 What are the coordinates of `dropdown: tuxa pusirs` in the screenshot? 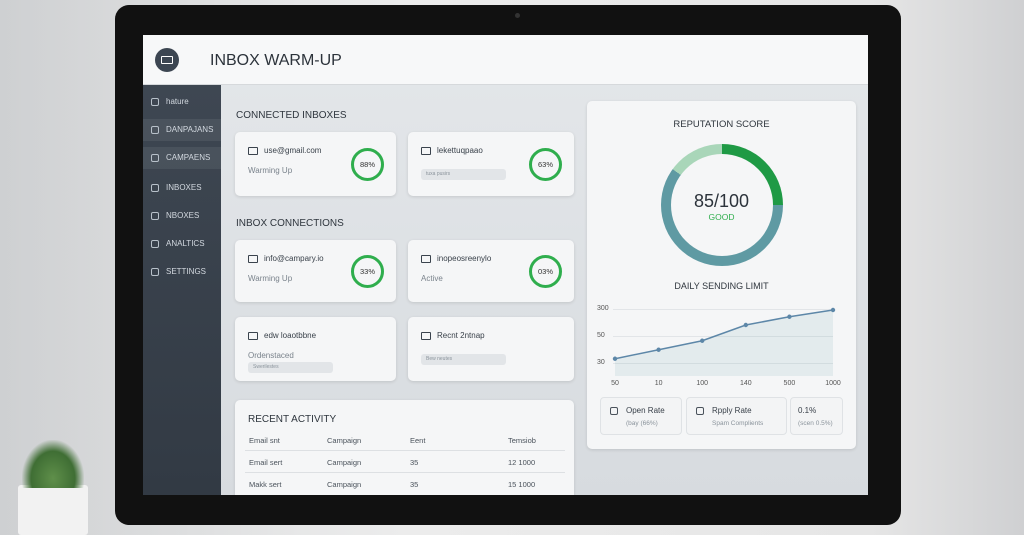 It's located at (463, 174).